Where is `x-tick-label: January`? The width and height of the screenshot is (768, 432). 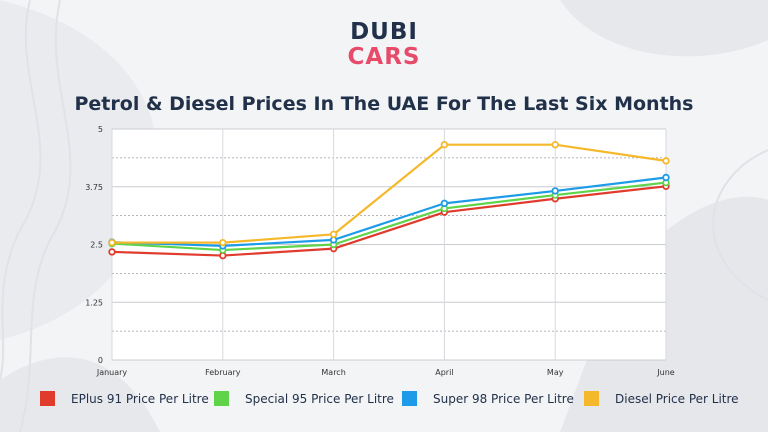 x-tick-label: January is located at coordinates (112, 372).